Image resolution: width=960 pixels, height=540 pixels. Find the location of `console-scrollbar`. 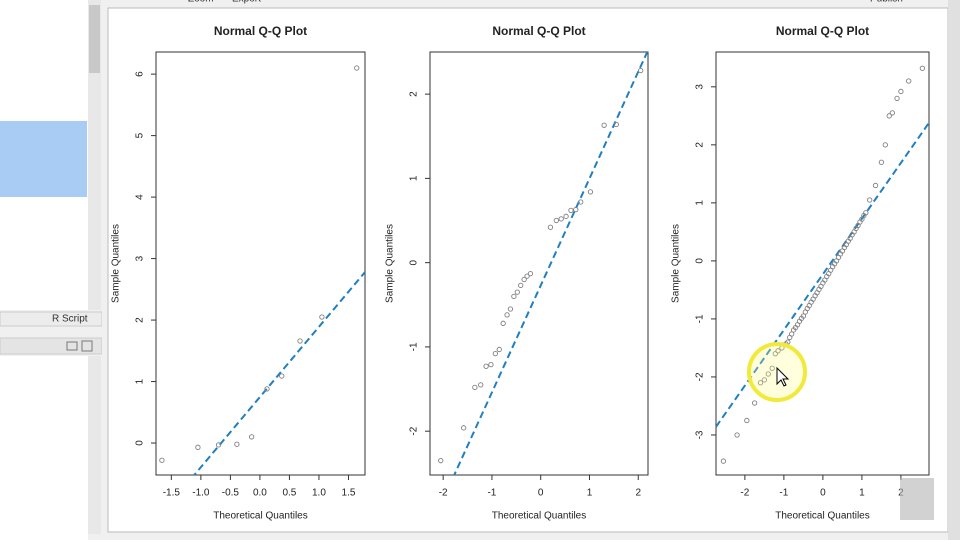

console-scrollbar is located at coordinates (94, 445).